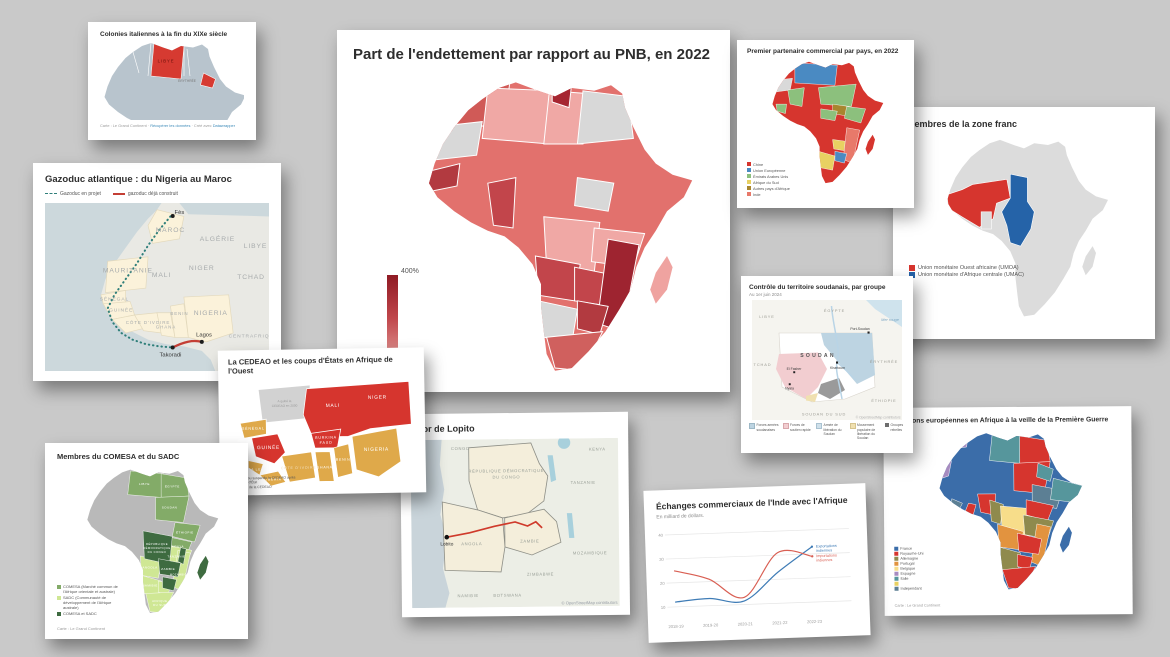  I want to click on card-title: Membres de la zone franc, so click(962, 124).